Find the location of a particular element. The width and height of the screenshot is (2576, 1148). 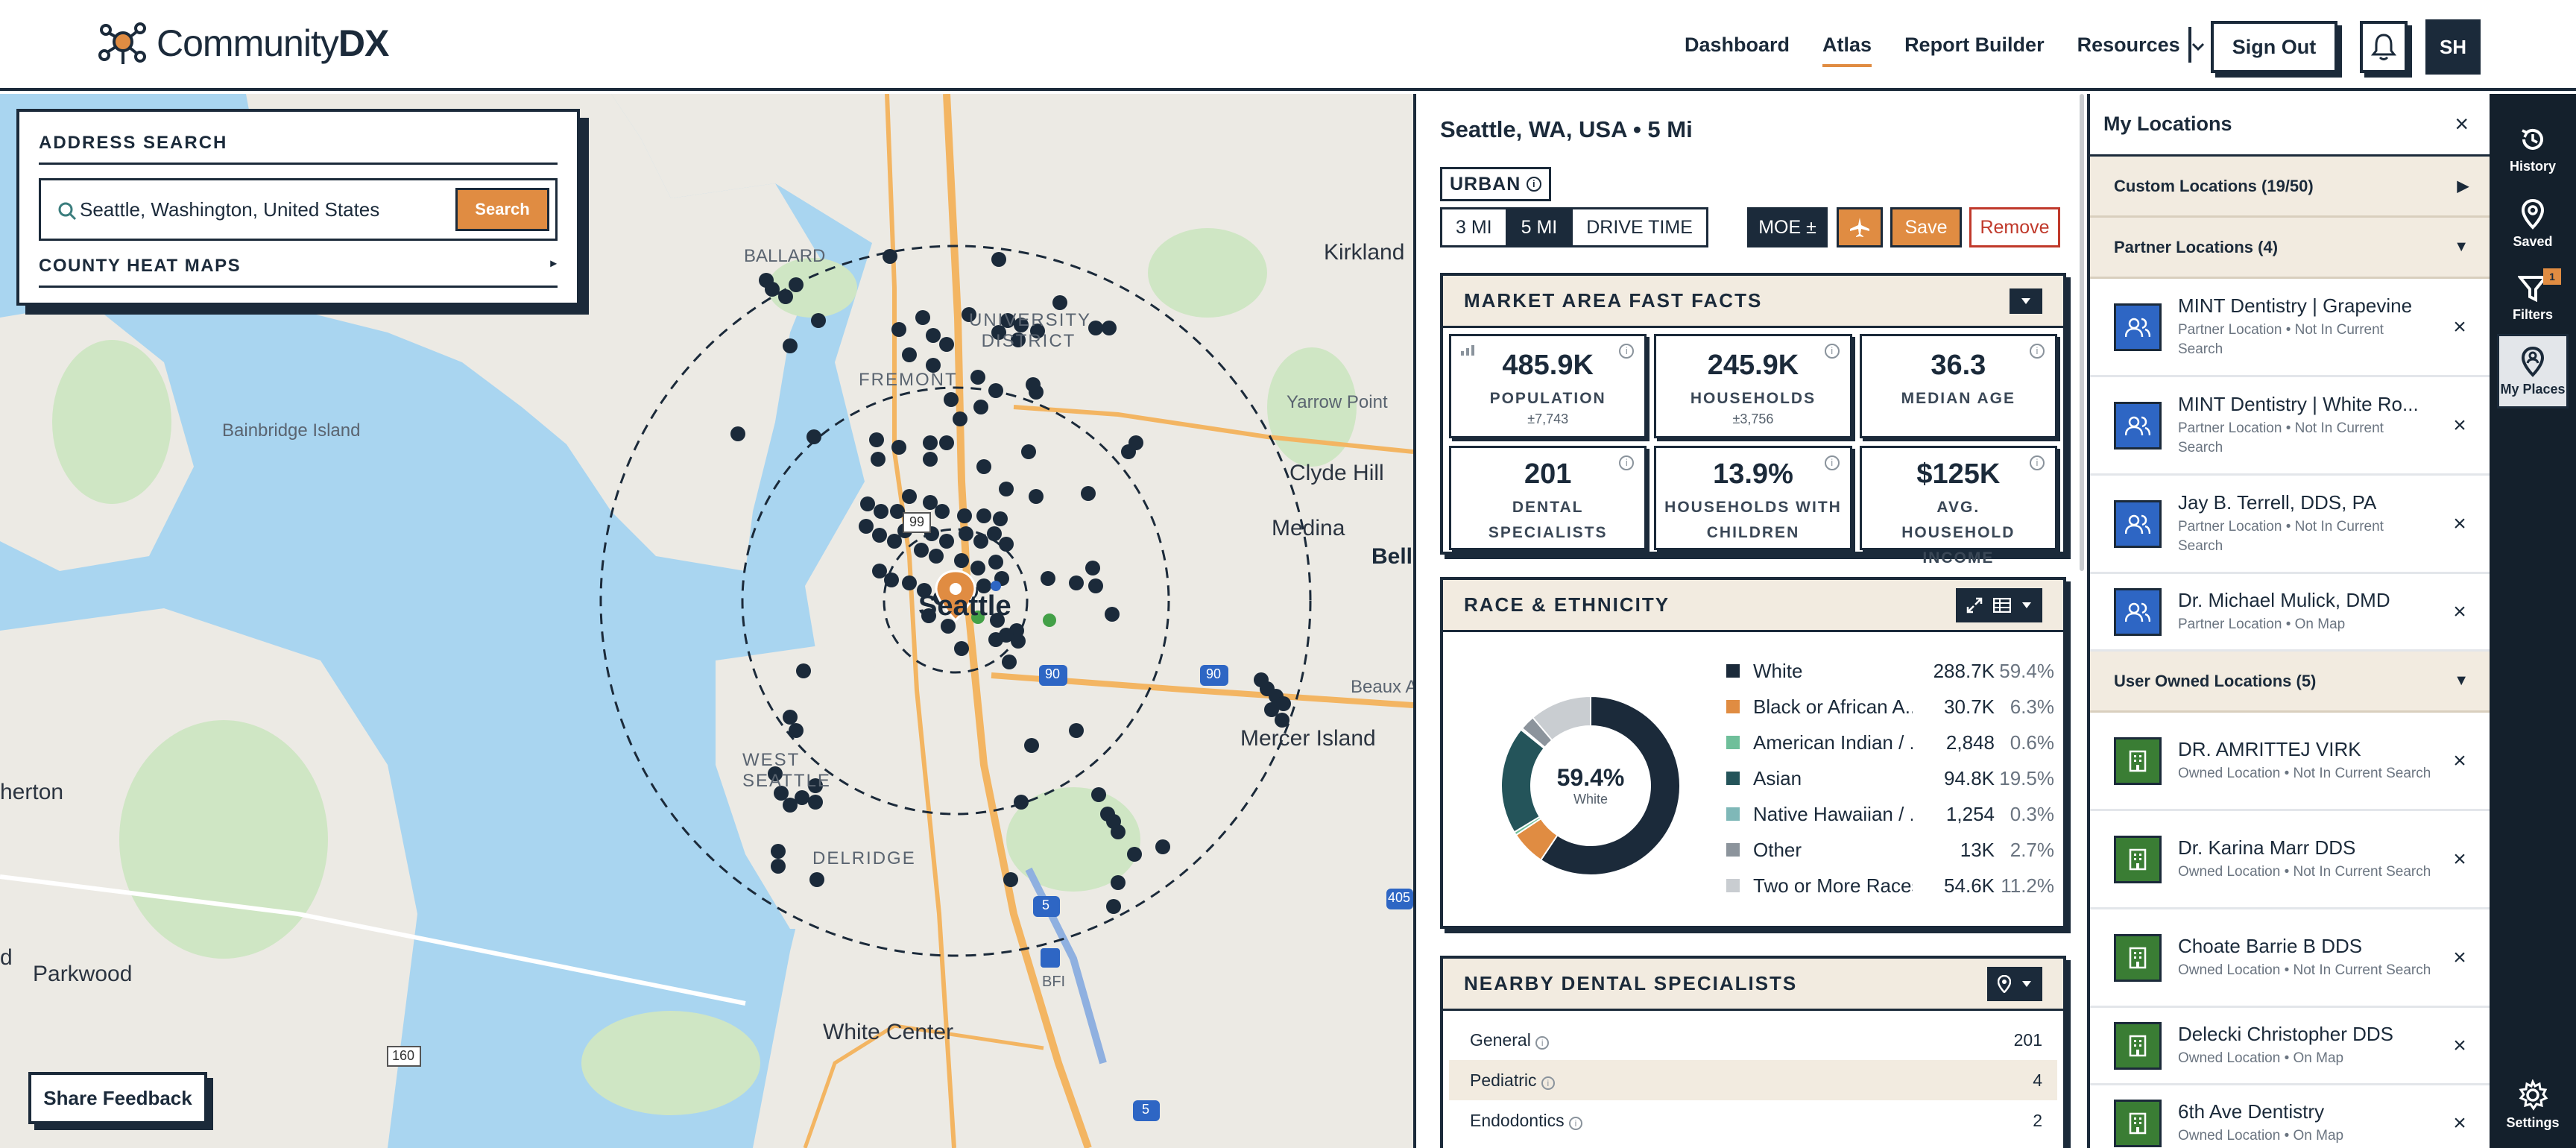

logo: CommunityDX is located at coordinates (243, 43).